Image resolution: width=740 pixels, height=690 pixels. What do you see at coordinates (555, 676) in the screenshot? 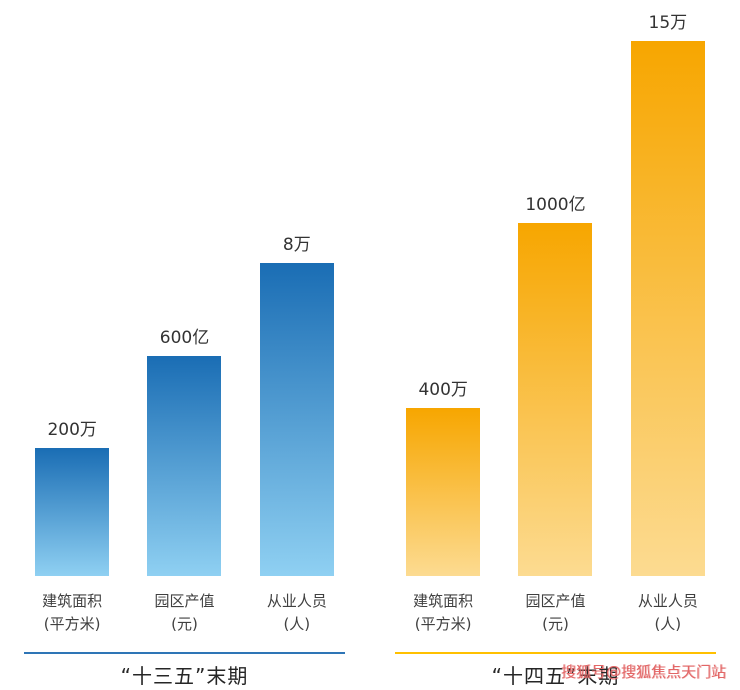
I see `group-title: “十四五”末期` at bounding box center [555, 676].